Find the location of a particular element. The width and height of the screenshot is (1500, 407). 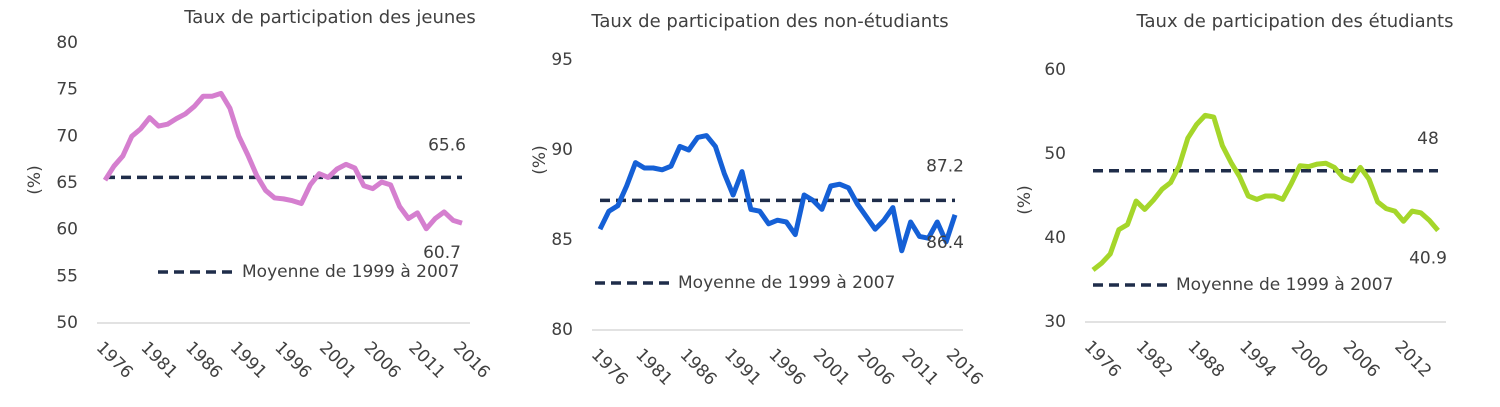

chart-title: Taux de participation des non-étudiants is located at coordinates (770, 21).